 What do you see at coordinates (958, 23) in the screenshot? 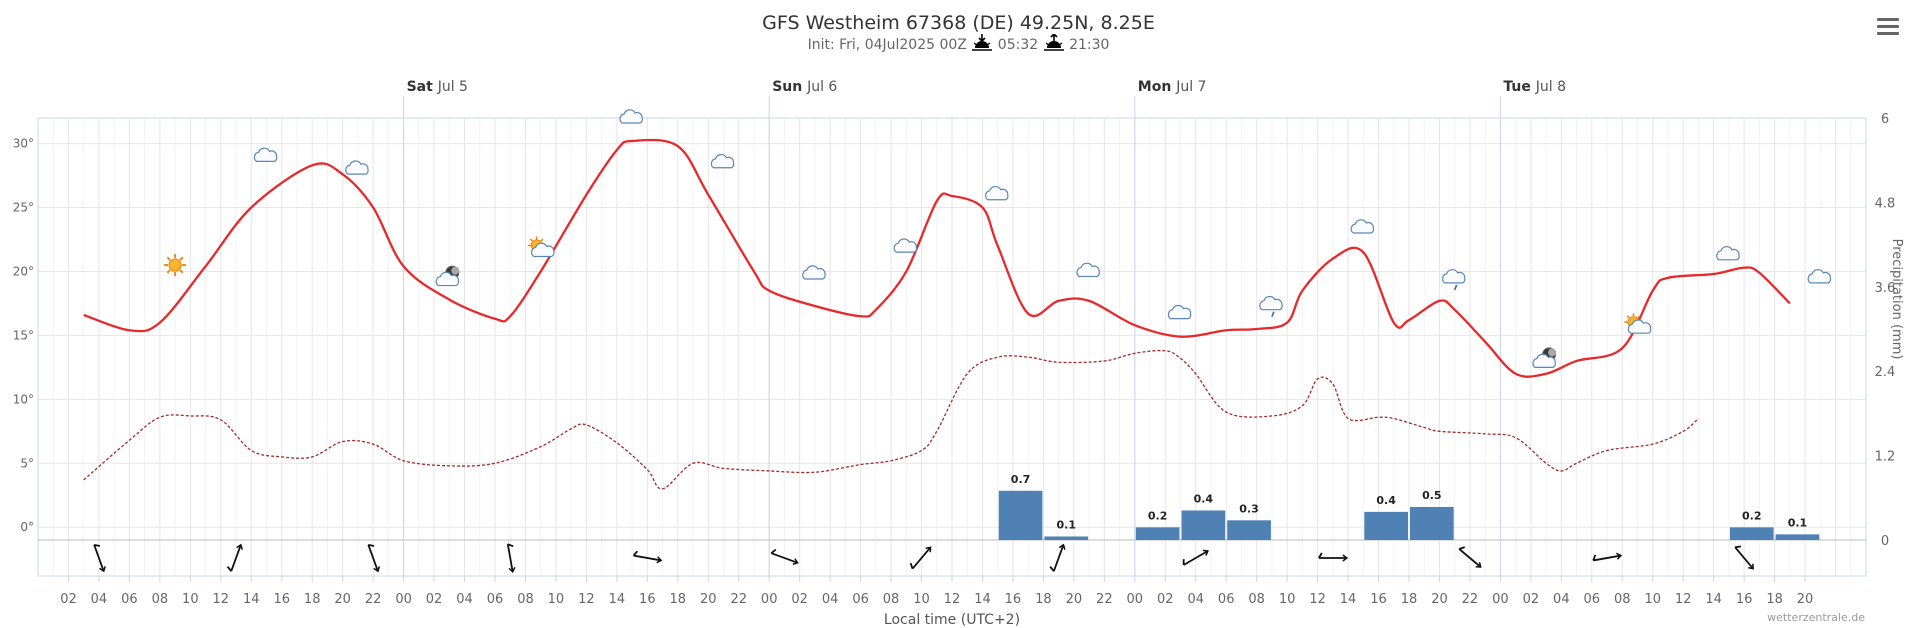
I see `chart-title: GFS Westheim 67368 (DE) 49.25N, 8.25E` at bounding box center [958, 23].